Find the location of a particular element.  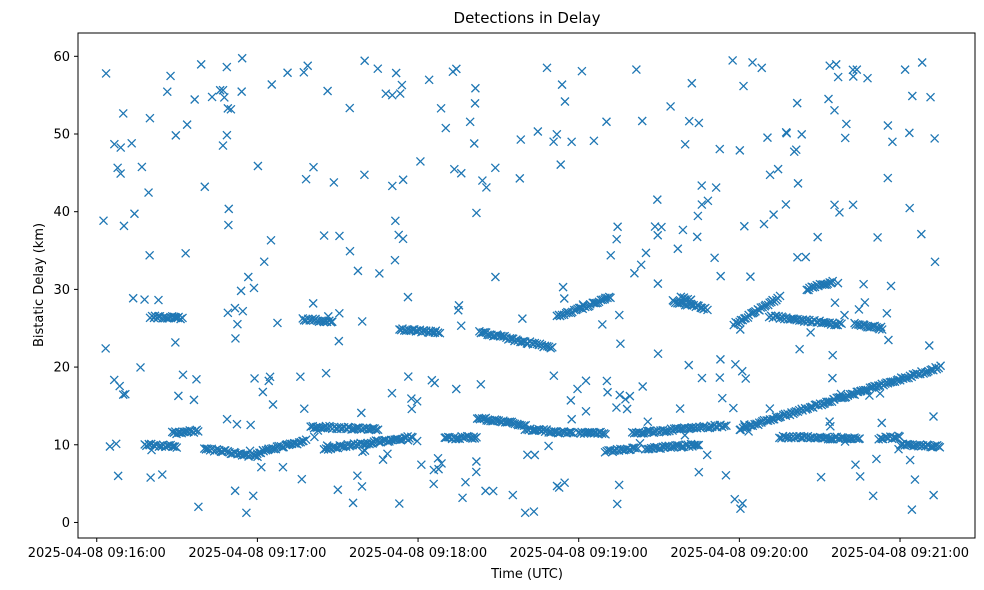

x-tick-label: 2025-04-08 09:19:00 is located at coordinates (579, 553).